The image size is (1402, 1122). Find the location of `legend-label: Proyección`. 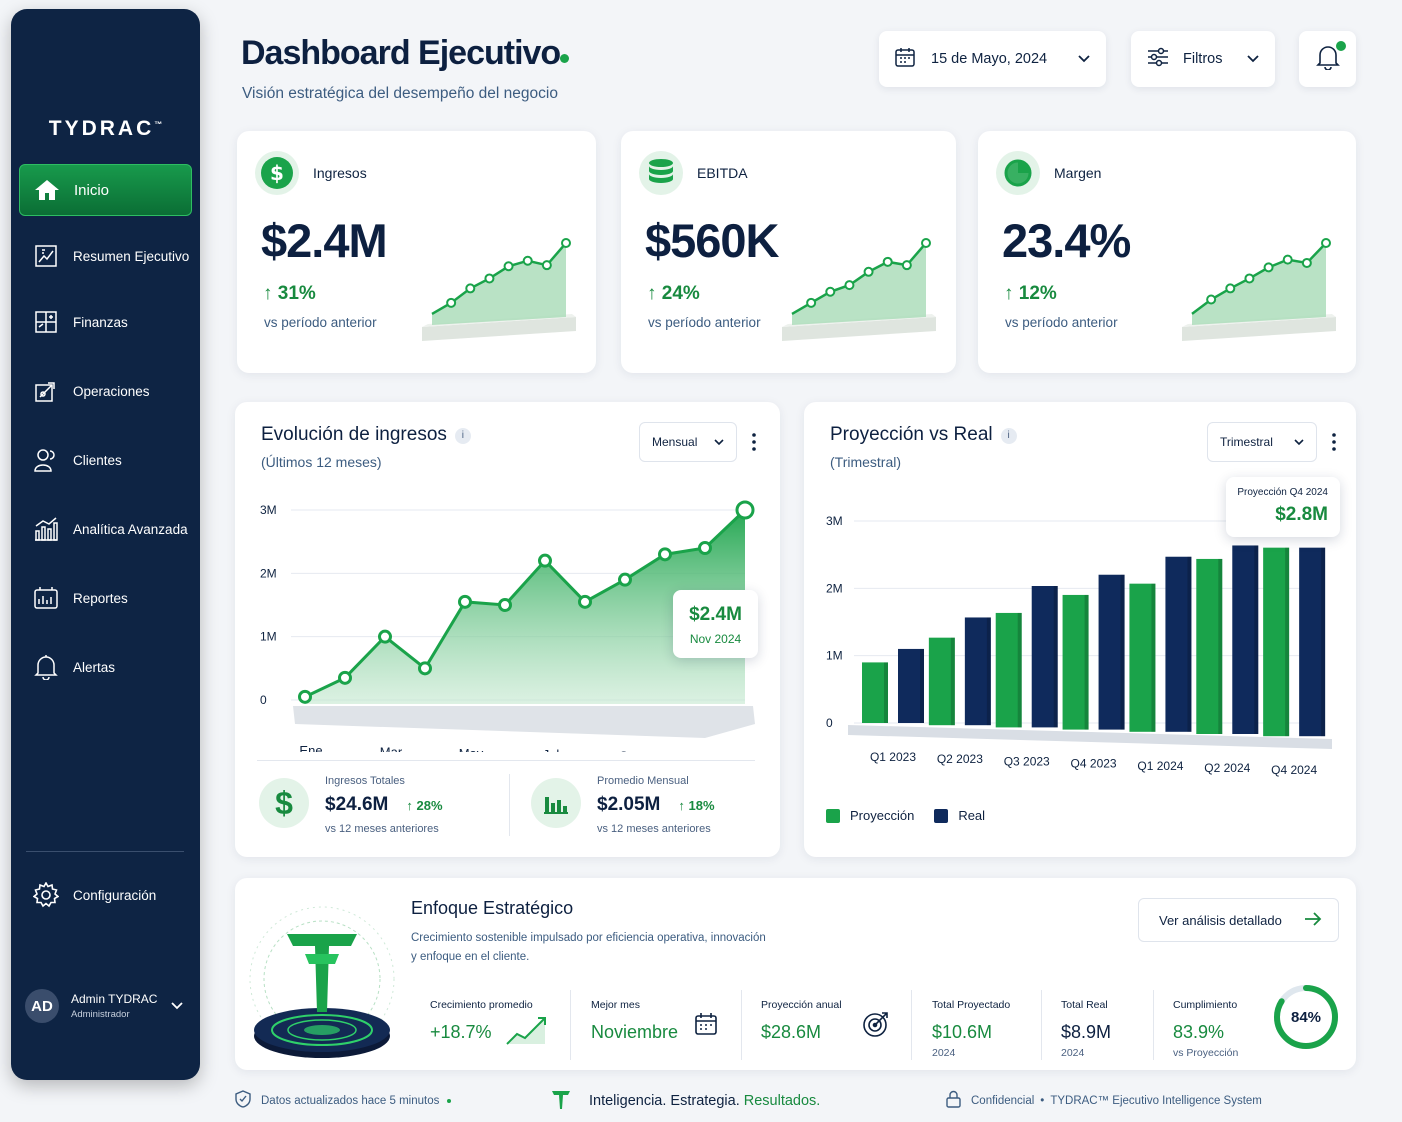

legend-label: Proyección is located at coordinates (882, 815).